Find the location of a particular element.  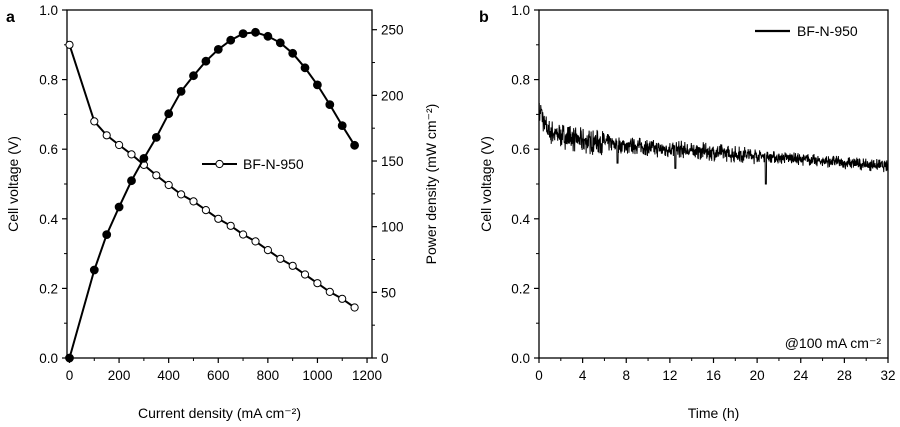

panel-b-y-tick-label: 0.2 is located at coordinates (520, 288).